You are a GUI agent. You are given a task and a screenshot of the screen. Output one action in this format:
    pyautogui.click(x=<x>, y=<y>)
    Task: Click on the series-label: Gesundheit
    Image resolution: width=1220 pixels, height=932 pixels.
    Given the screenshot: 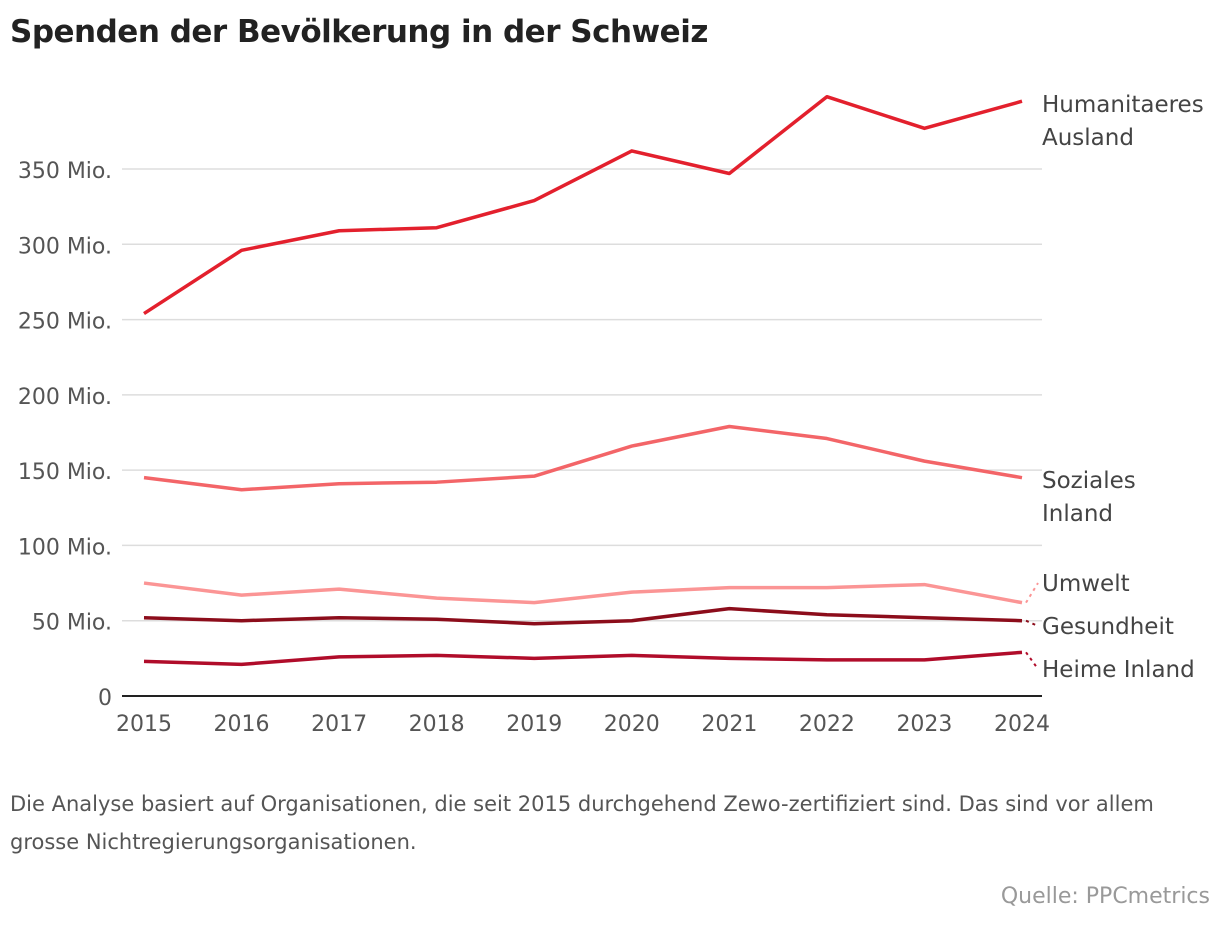 What is the action you would take?
    pyautogui.click(x=1108, y=627)
    